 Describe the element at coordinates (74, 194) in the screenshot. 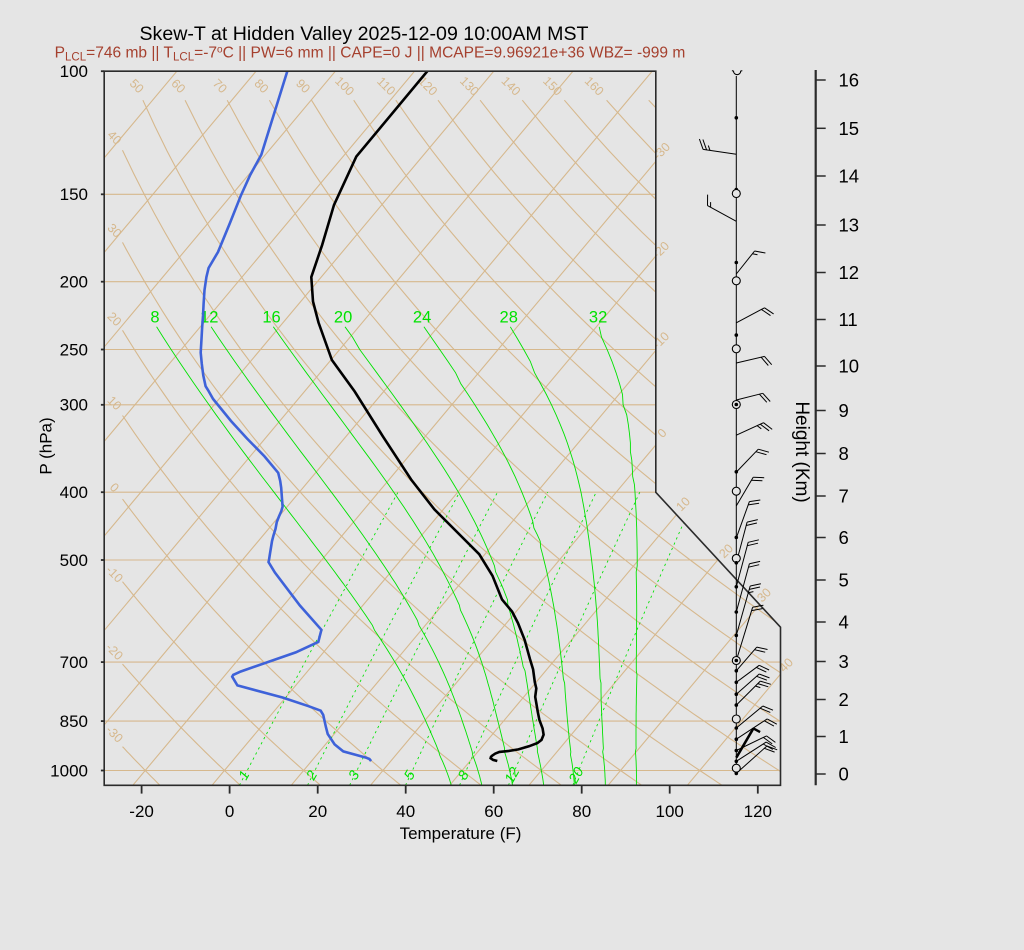

I see `svg-text: 150` at that location.